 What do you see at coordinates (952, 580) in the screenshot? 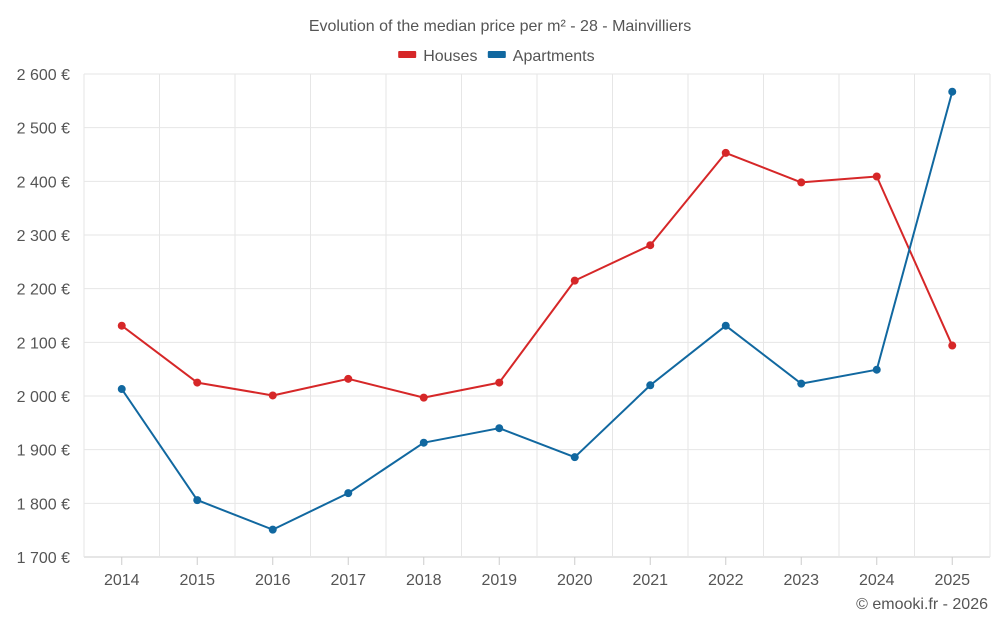
I see `x-tick-label: 2025` at bounding box center [952, 580].